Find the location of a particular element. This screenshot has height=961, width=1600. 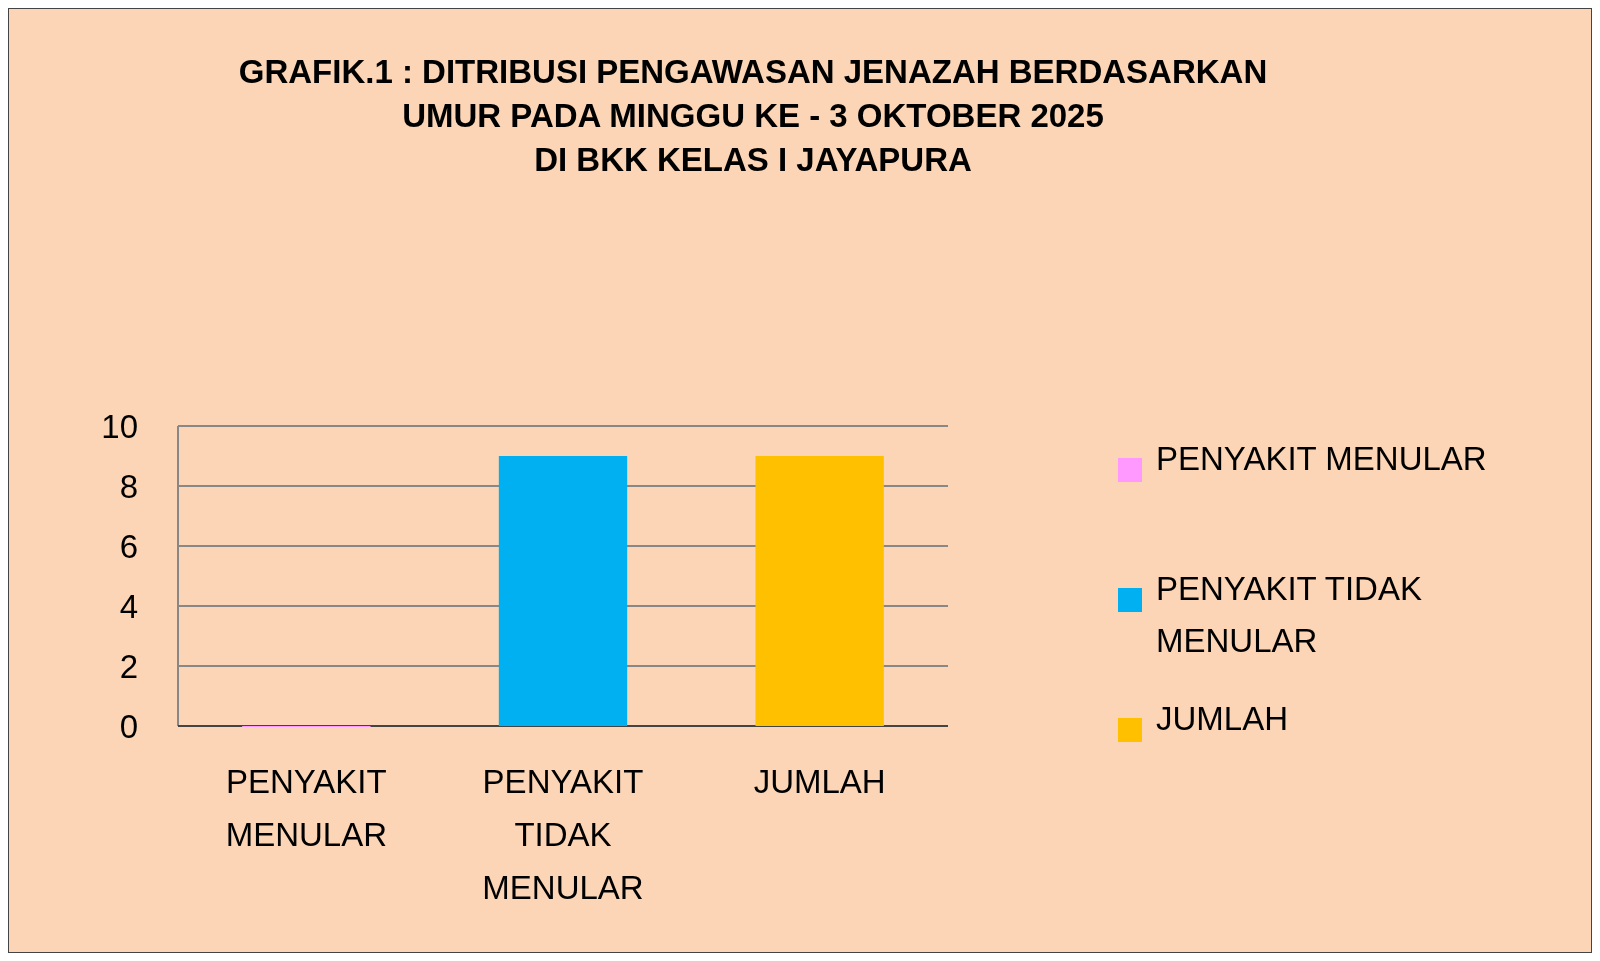

y-tick-label: 8 is located at coordinates (128, 486).